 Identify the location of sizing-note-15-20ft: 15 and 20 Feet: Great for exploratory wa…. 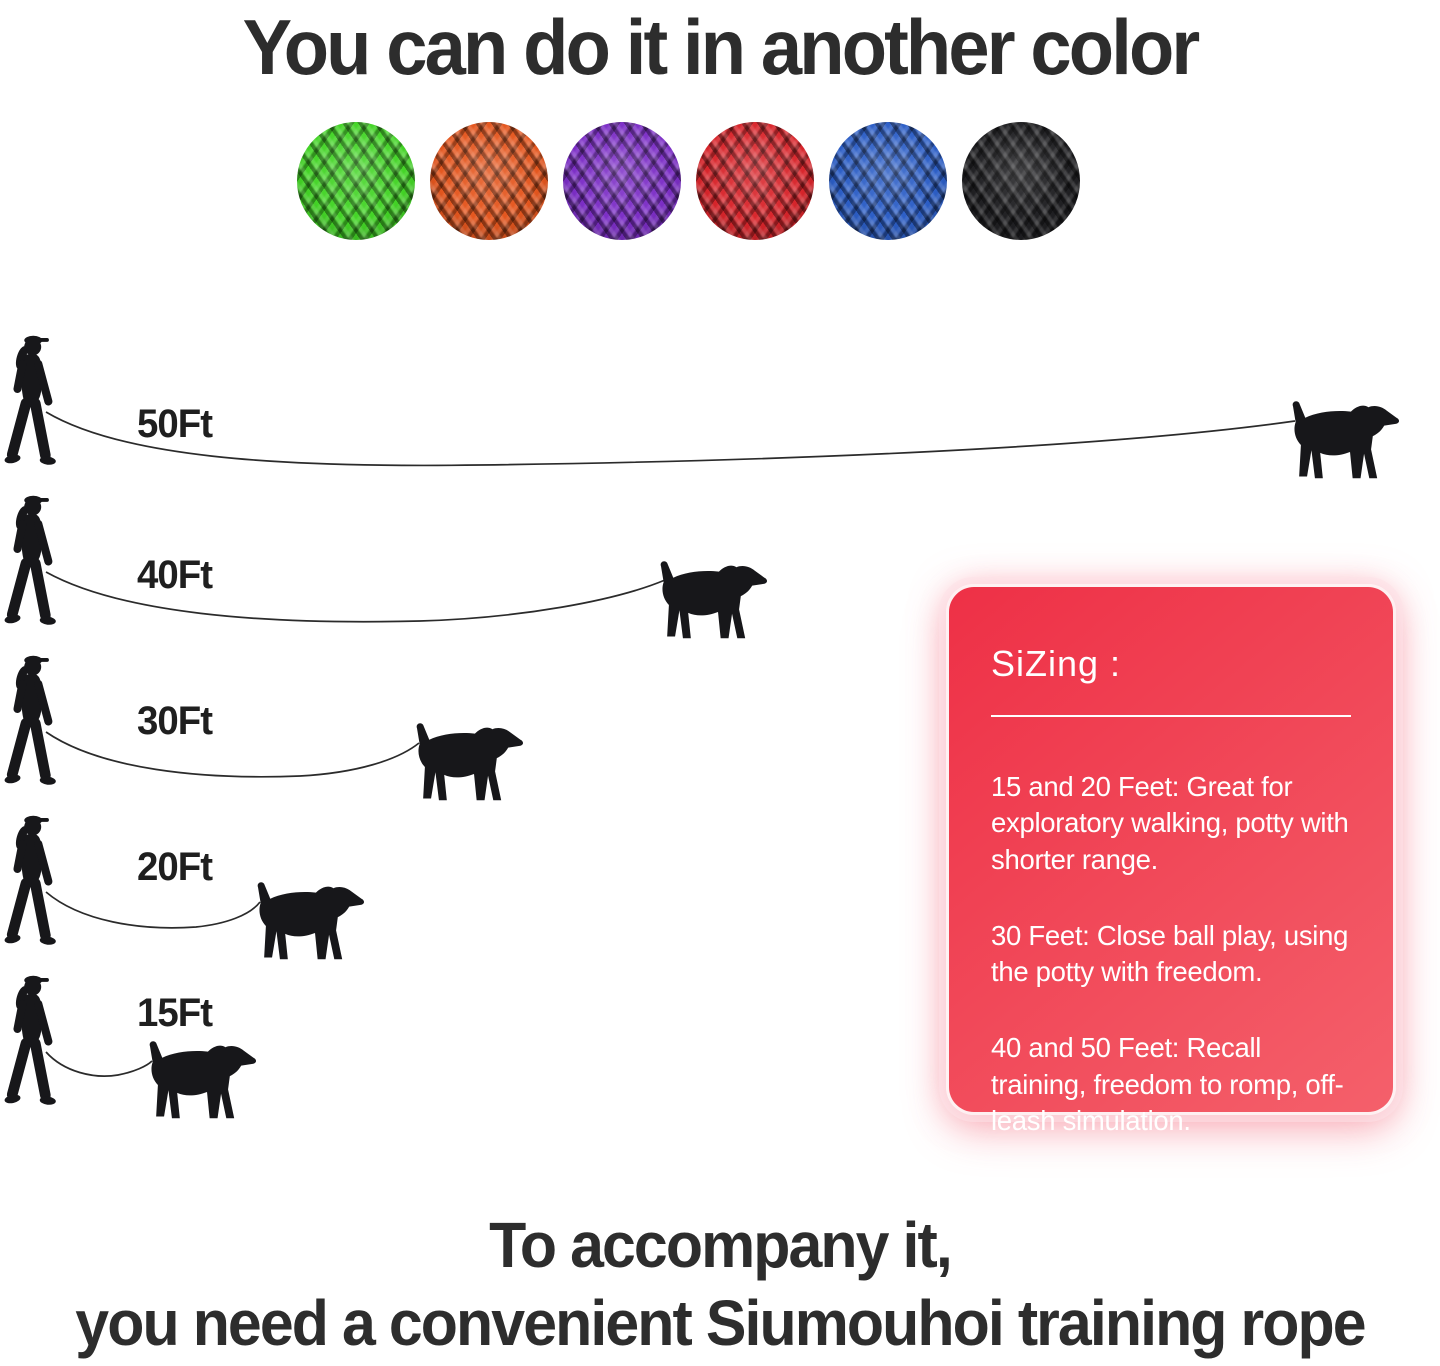
(1170, 823).